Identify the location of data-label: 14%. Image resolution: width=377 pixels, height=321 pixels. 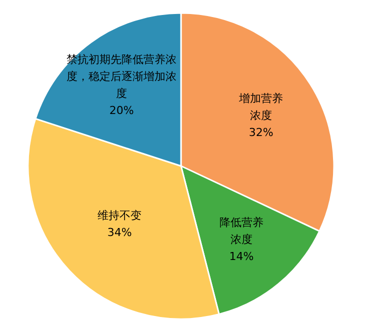
(241, 257).